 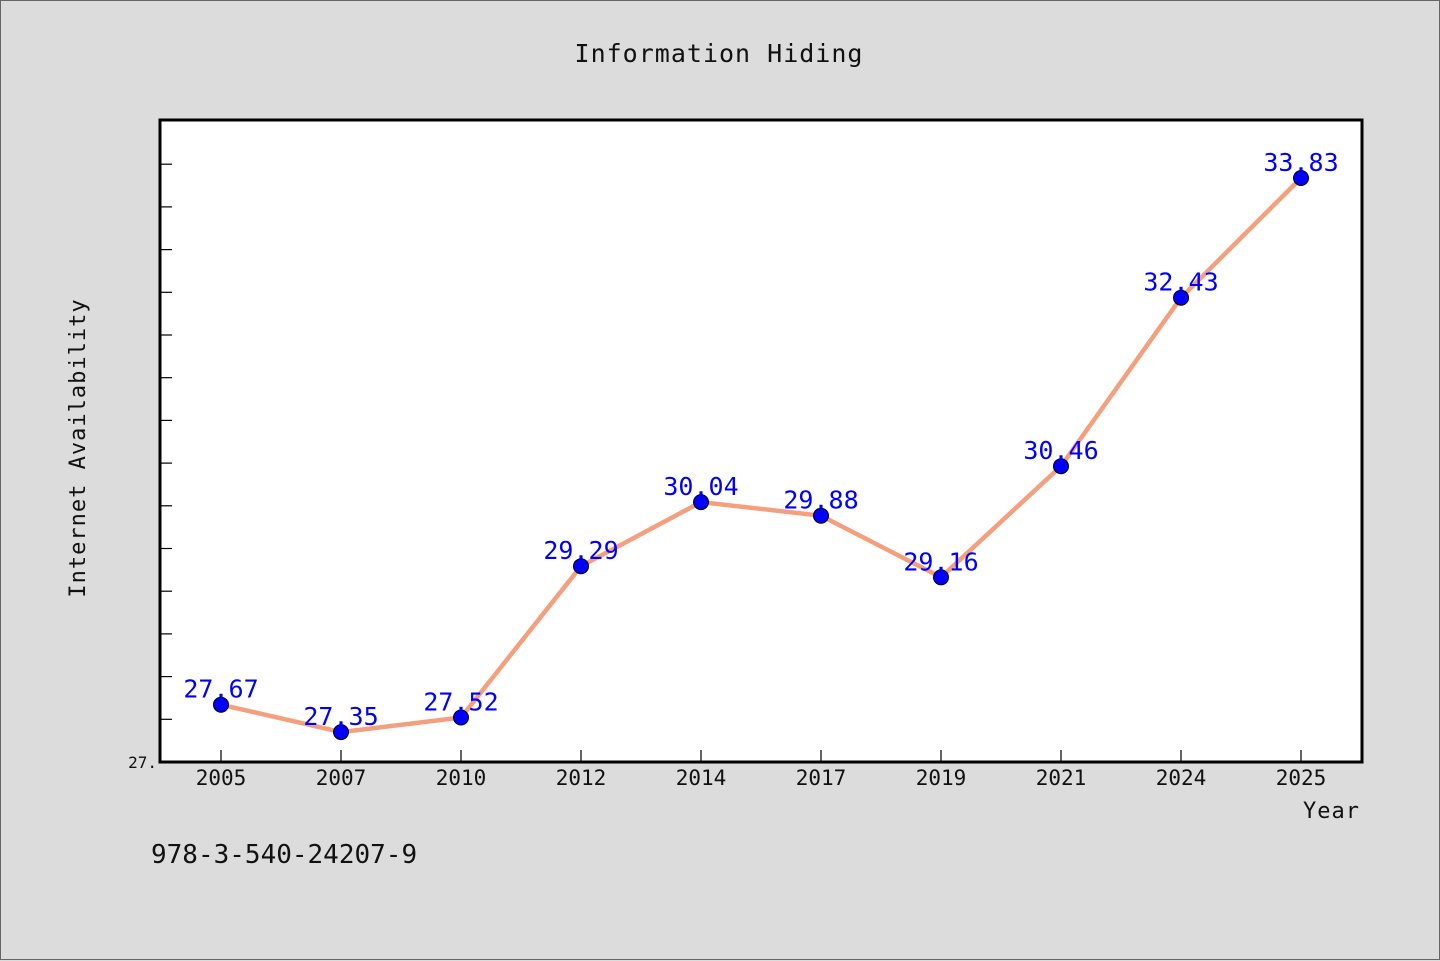 What do you see at coordinates (761, 778) in the screenshot?
I see `x-tick-labels: 2005 2007 2010 2012 2014 2017 2019 2021 2024 2025` at bounding box center [761, 778].